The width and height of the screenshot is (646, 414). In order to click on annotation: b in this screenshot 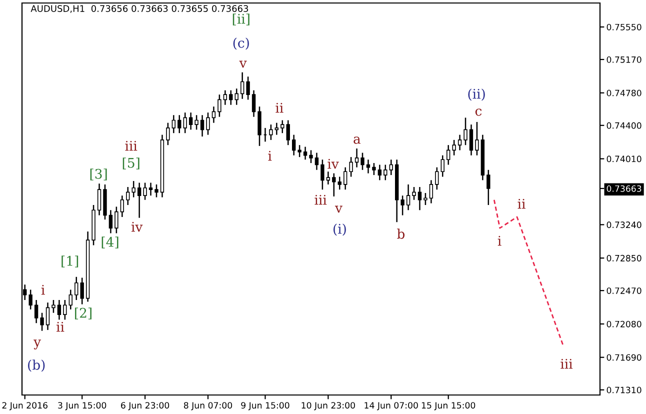, I will do `click(401, 233)`.